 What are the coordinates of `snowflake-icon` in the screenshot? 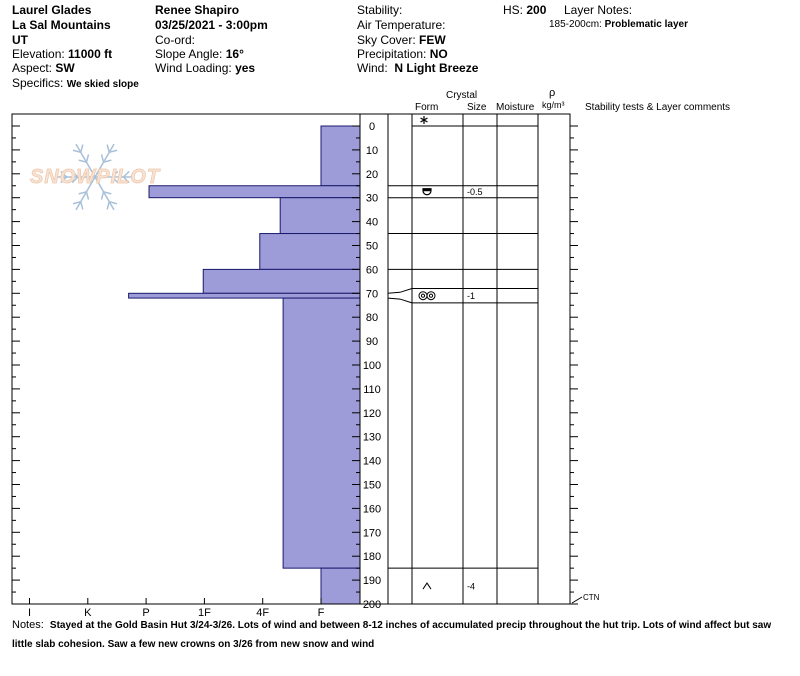 It's located at (95, 177).